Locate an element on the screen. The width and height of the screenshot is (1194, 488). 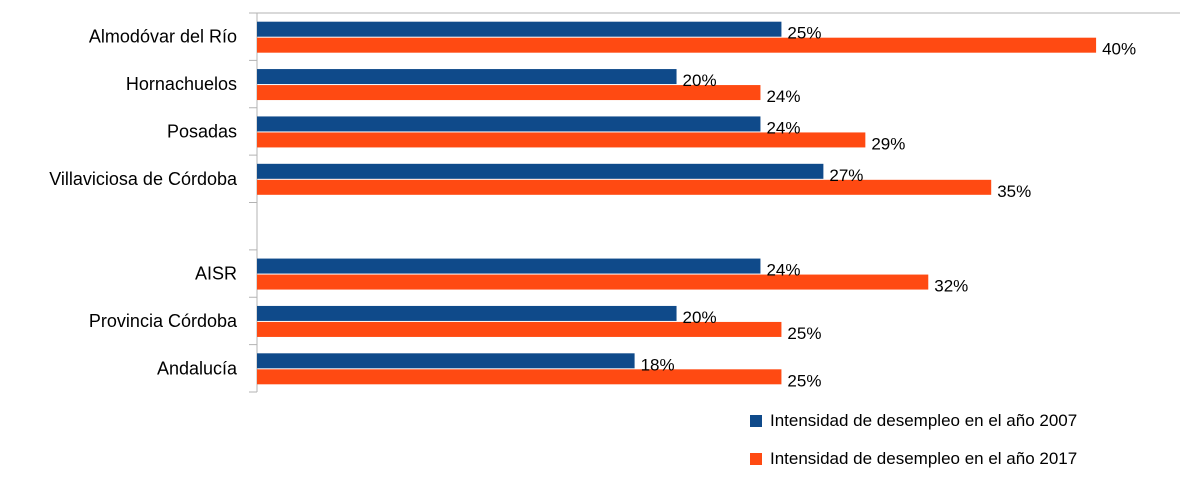
data-label: 32% is located at coordinates (951, 286).